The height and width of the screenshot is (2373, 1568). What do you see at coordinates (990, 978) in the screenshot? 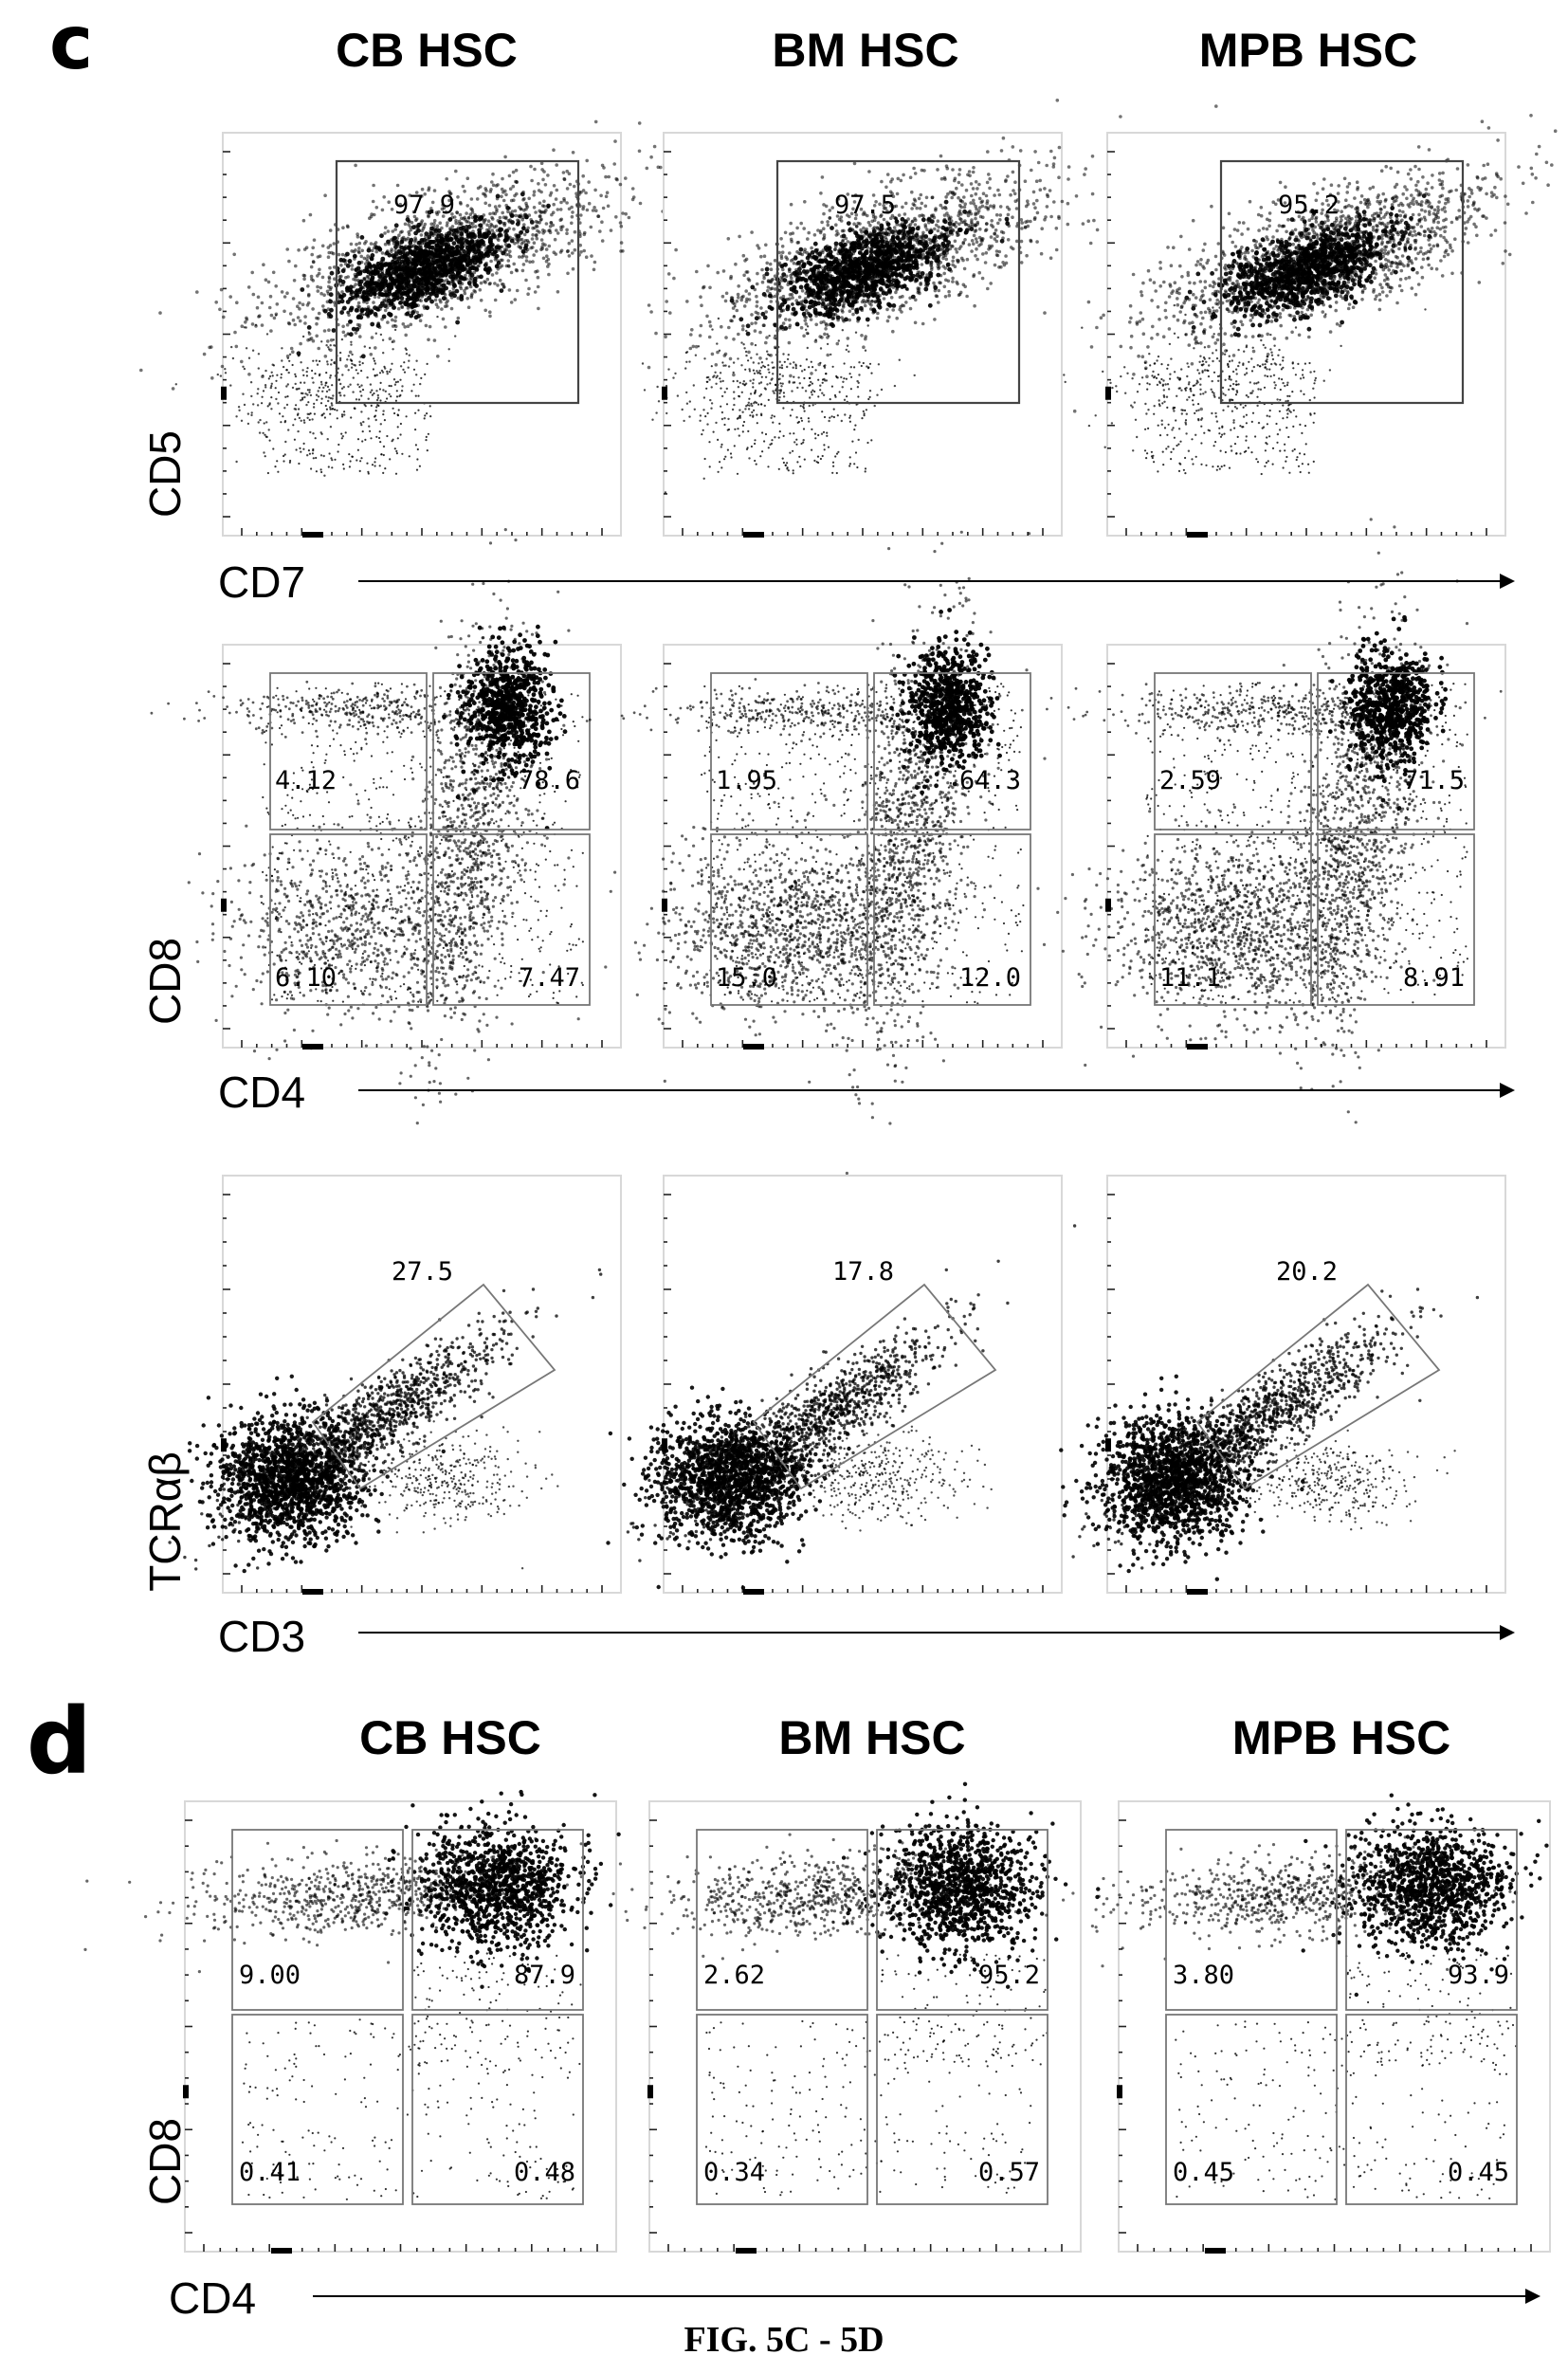
I see `gate-label: 12.0` at bounding box center [990, 978].